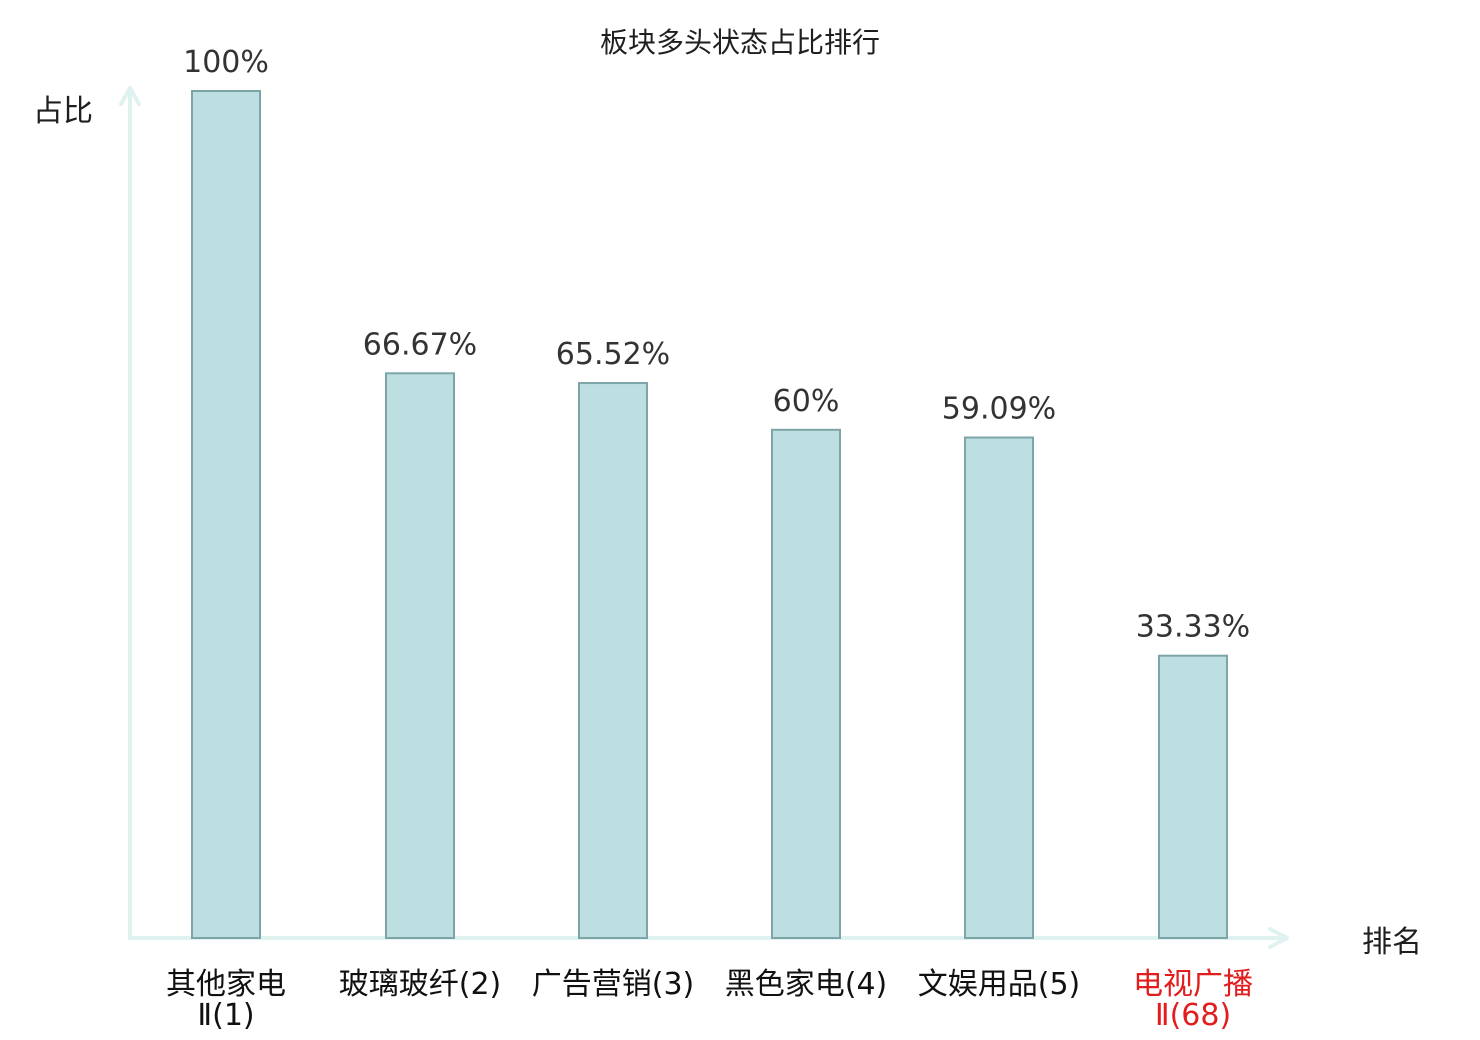  I want to click on chart-title: 板块多头状态占比排行, so click(740, 42).